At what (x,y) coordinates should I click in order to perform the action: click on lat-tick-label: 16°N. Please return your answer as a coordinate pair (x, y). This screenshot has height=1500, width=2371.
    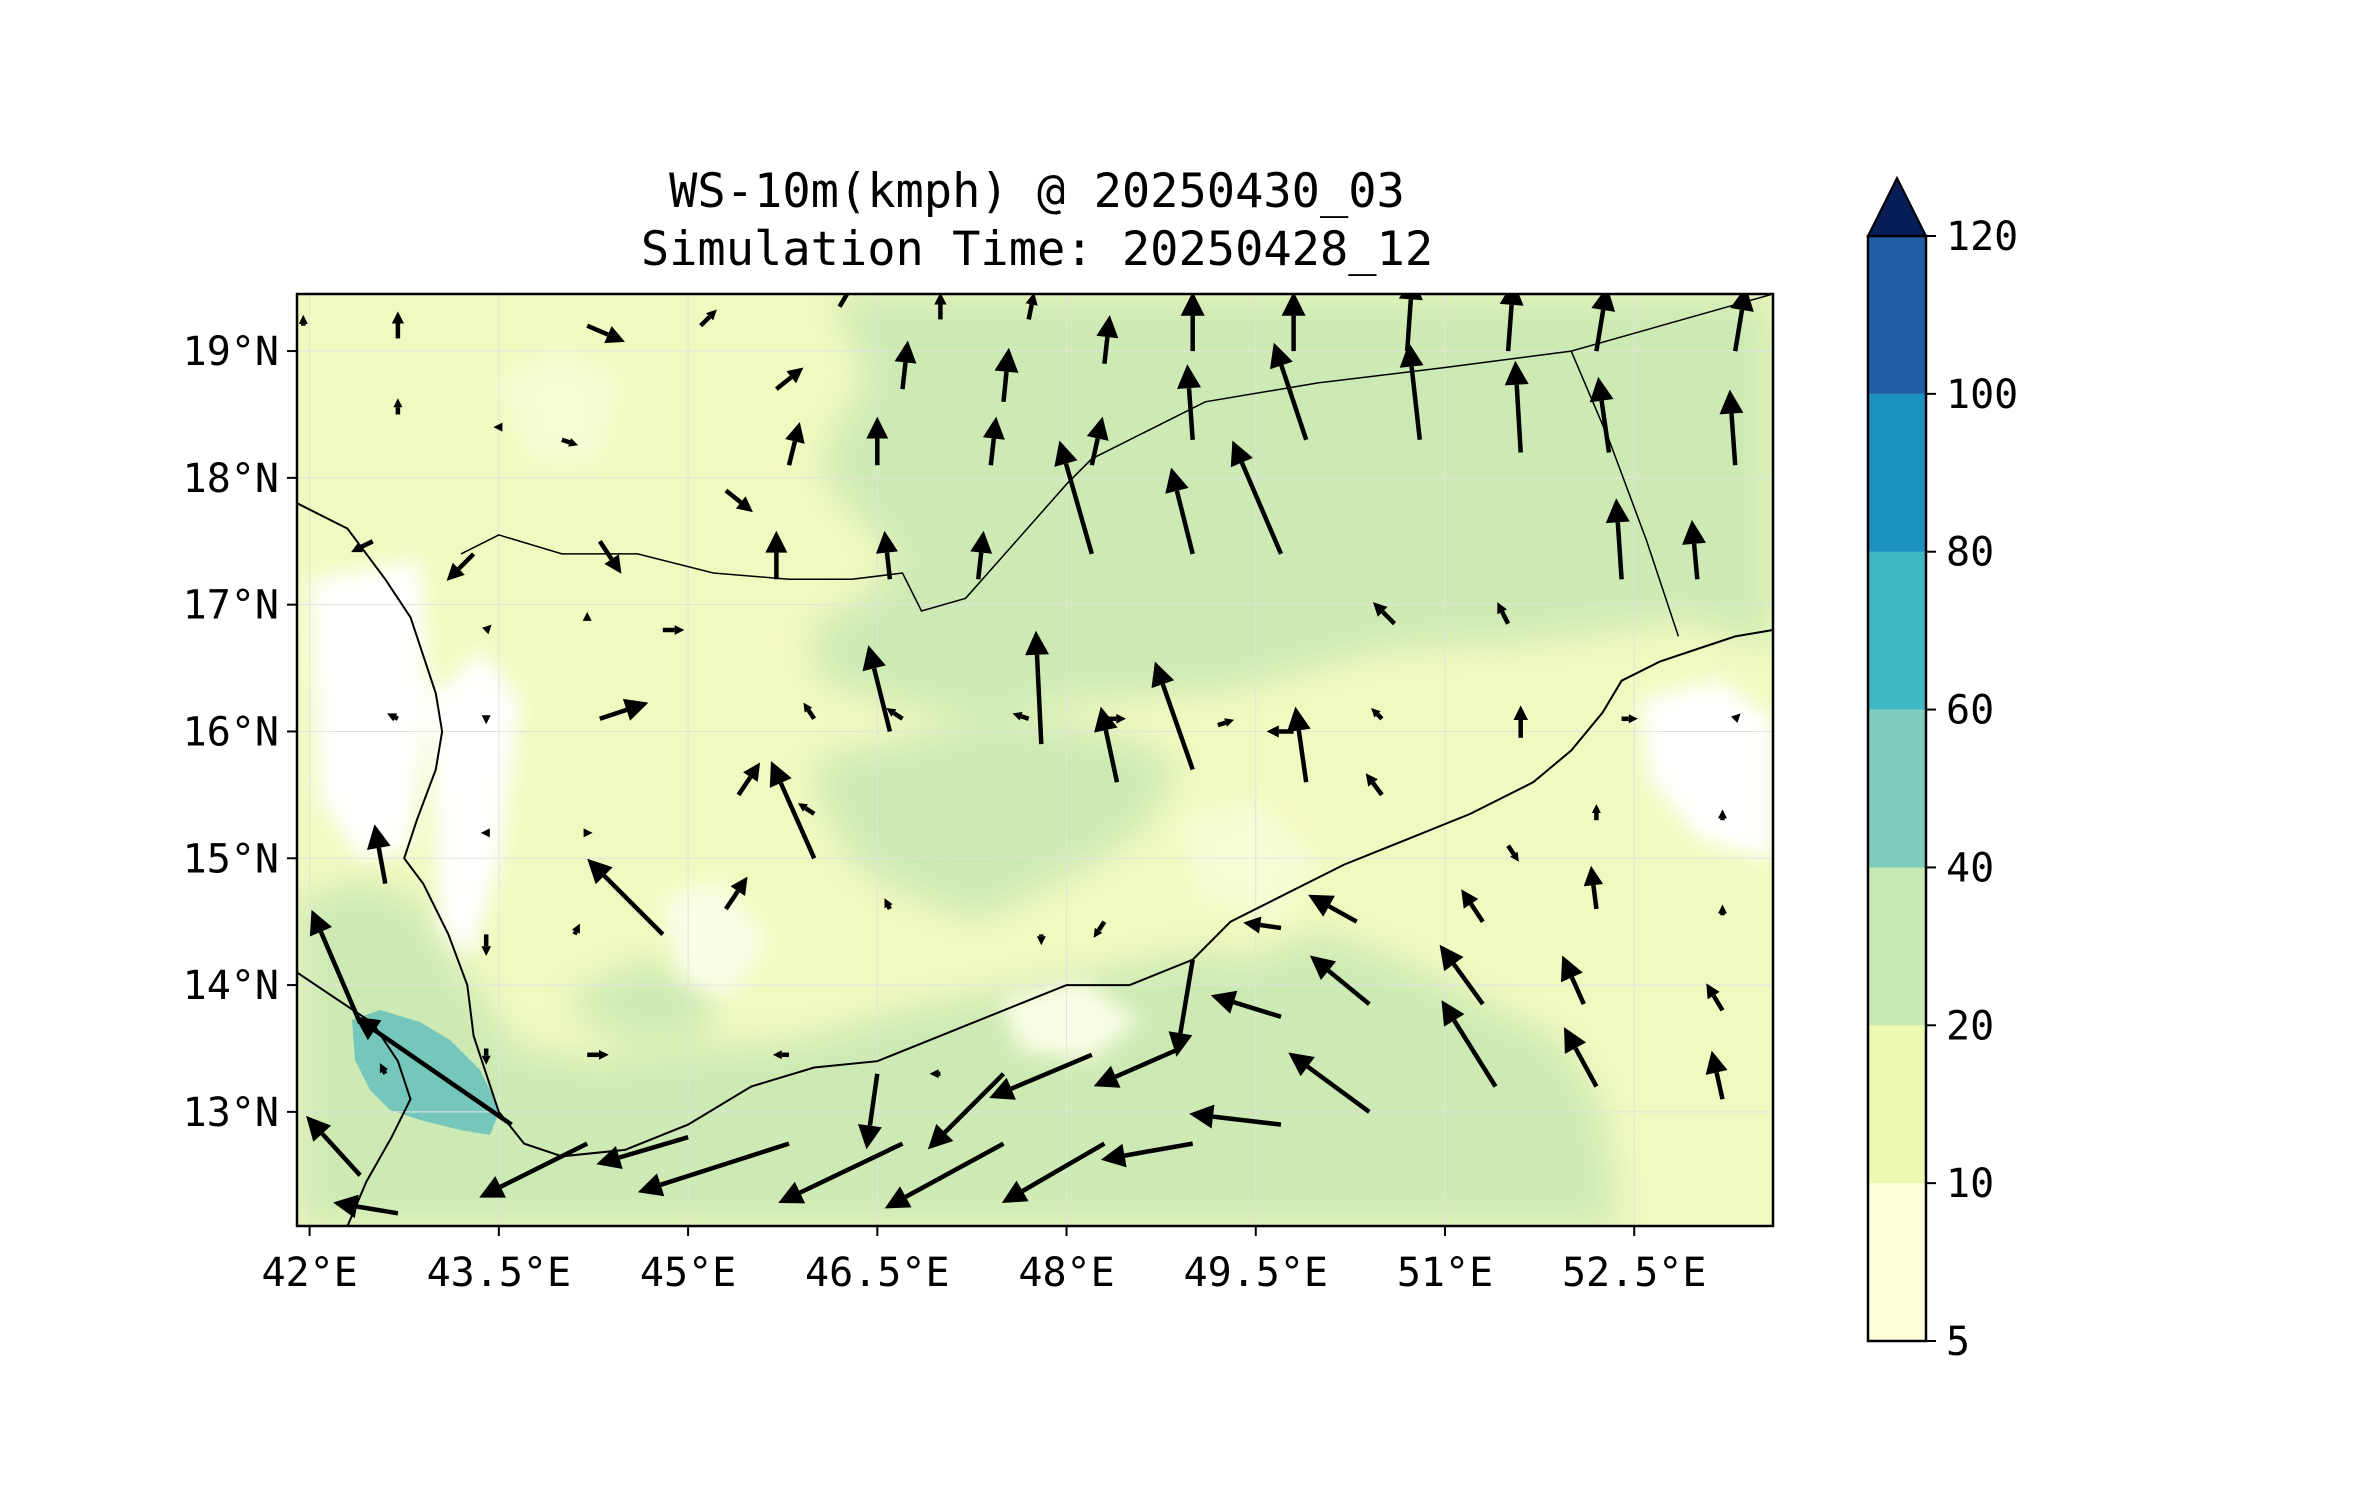
    Looking at the image, I should click on (231, 732).